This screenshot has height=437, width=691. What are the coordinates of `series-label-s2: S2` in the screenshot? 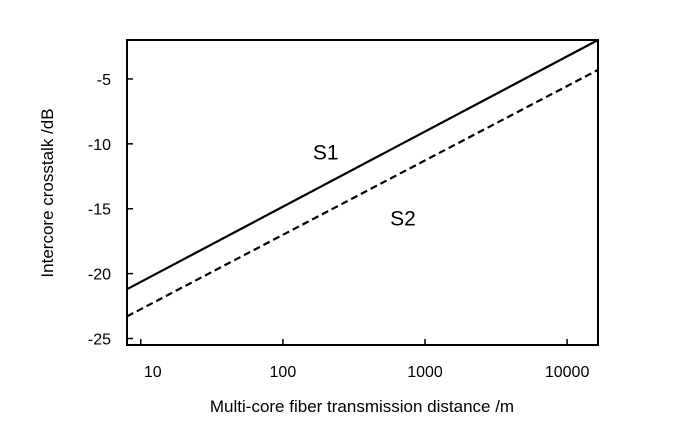 It's located at (403, 219).